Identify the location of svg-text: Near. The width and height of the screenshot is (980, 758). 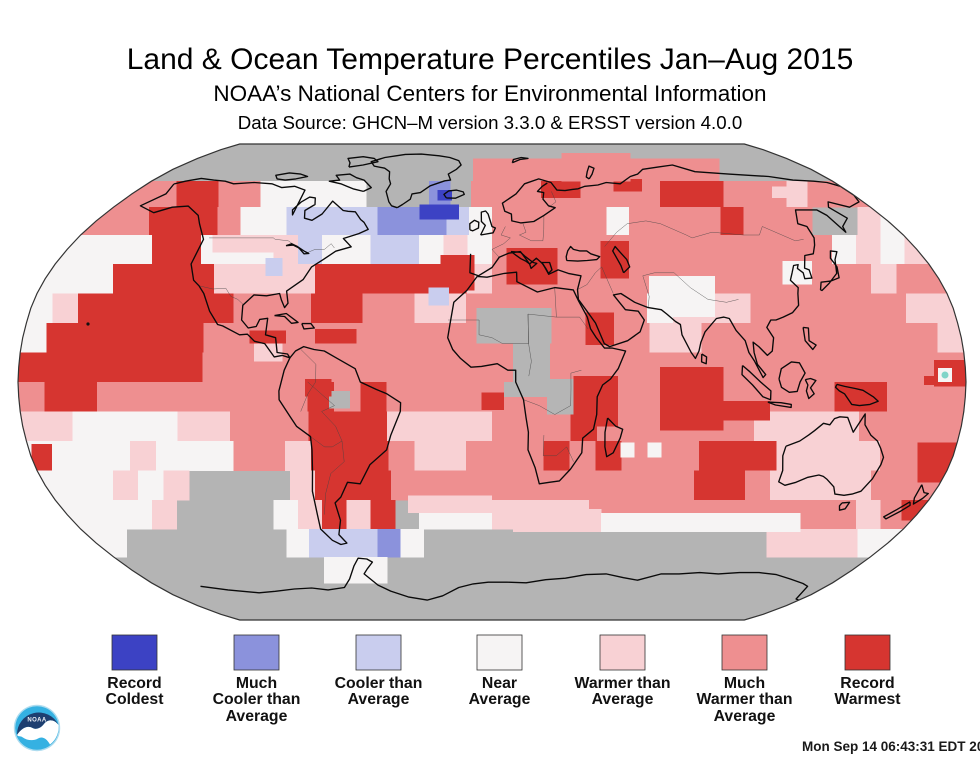
(499, 683).